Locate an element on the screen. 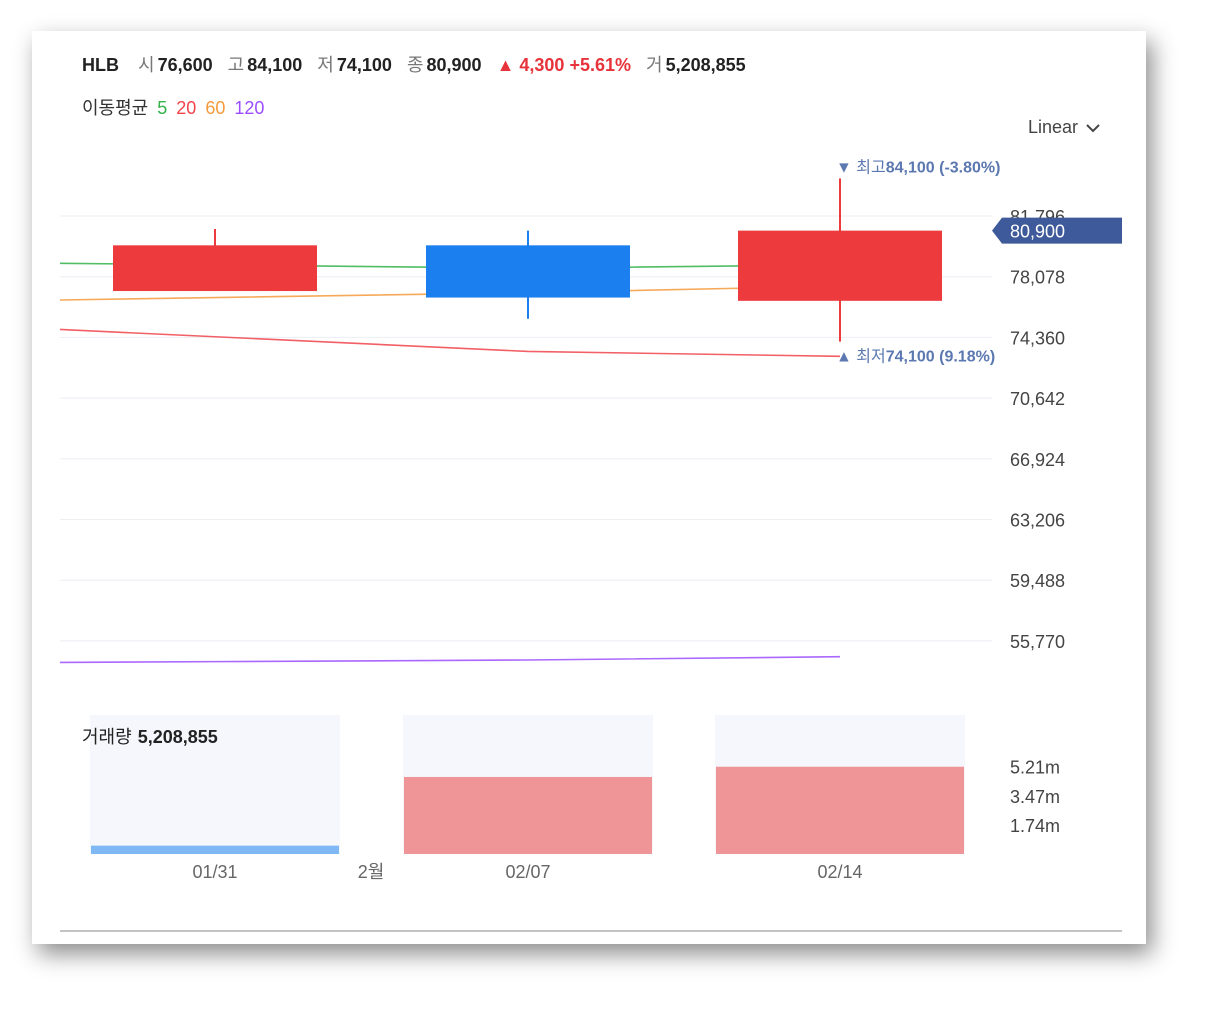 This screenshot has height=1010, width=1211. volume-label: 거 is located at coordinates (654, 65).